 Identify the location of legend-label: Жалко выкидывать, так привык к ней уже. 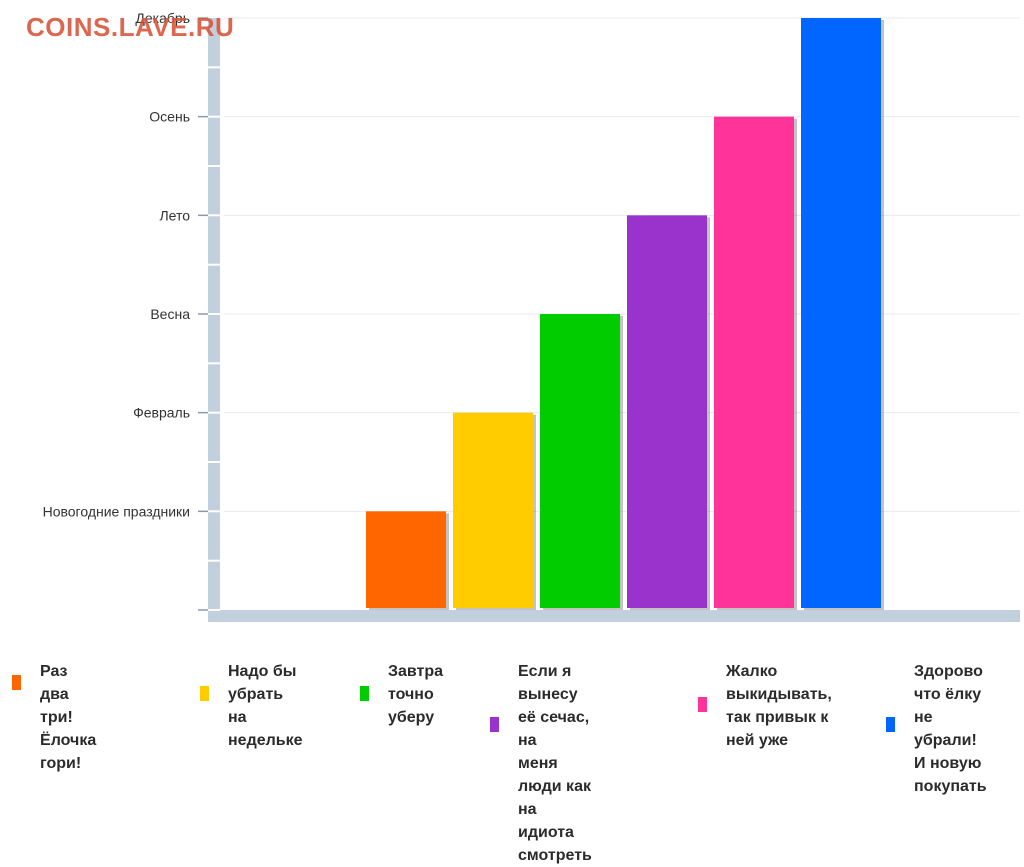
(779, 706).